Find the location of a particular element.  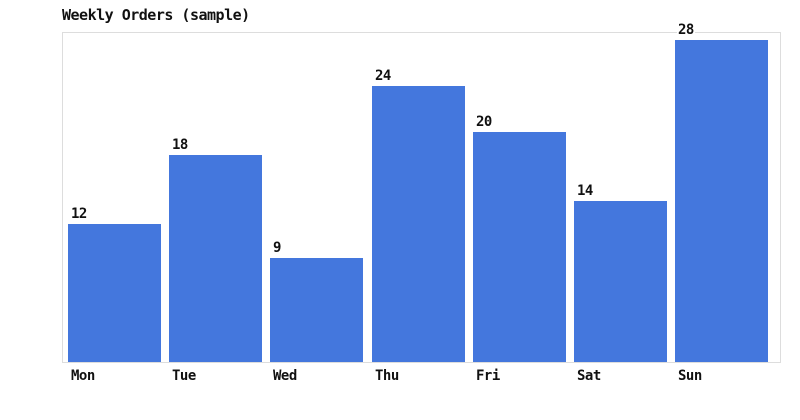

bar-value-label-mon: 12 is located at coordinates (79, 214).